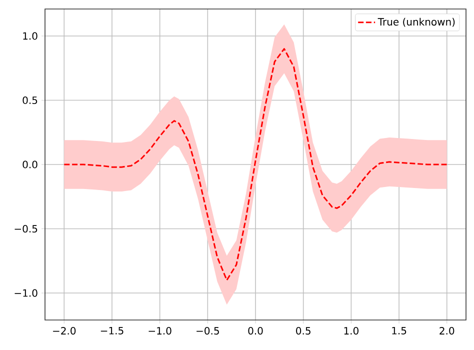 This screenshot has height=350, width=474. What do you see at coordinates (30, 164) in the screenshot?
I see `y-tick-label: 0.0` at bounding box center [30, 164].